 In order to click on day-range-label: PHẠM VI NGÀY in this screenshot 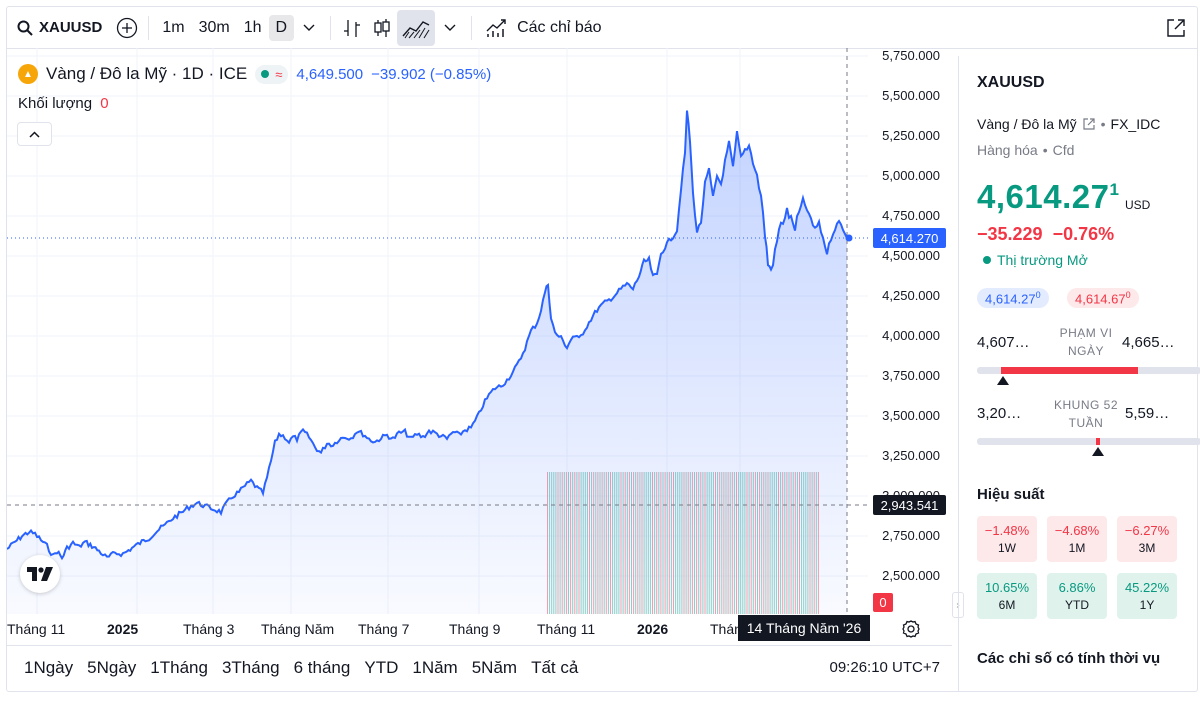, I will do `click(1086, 342)`.